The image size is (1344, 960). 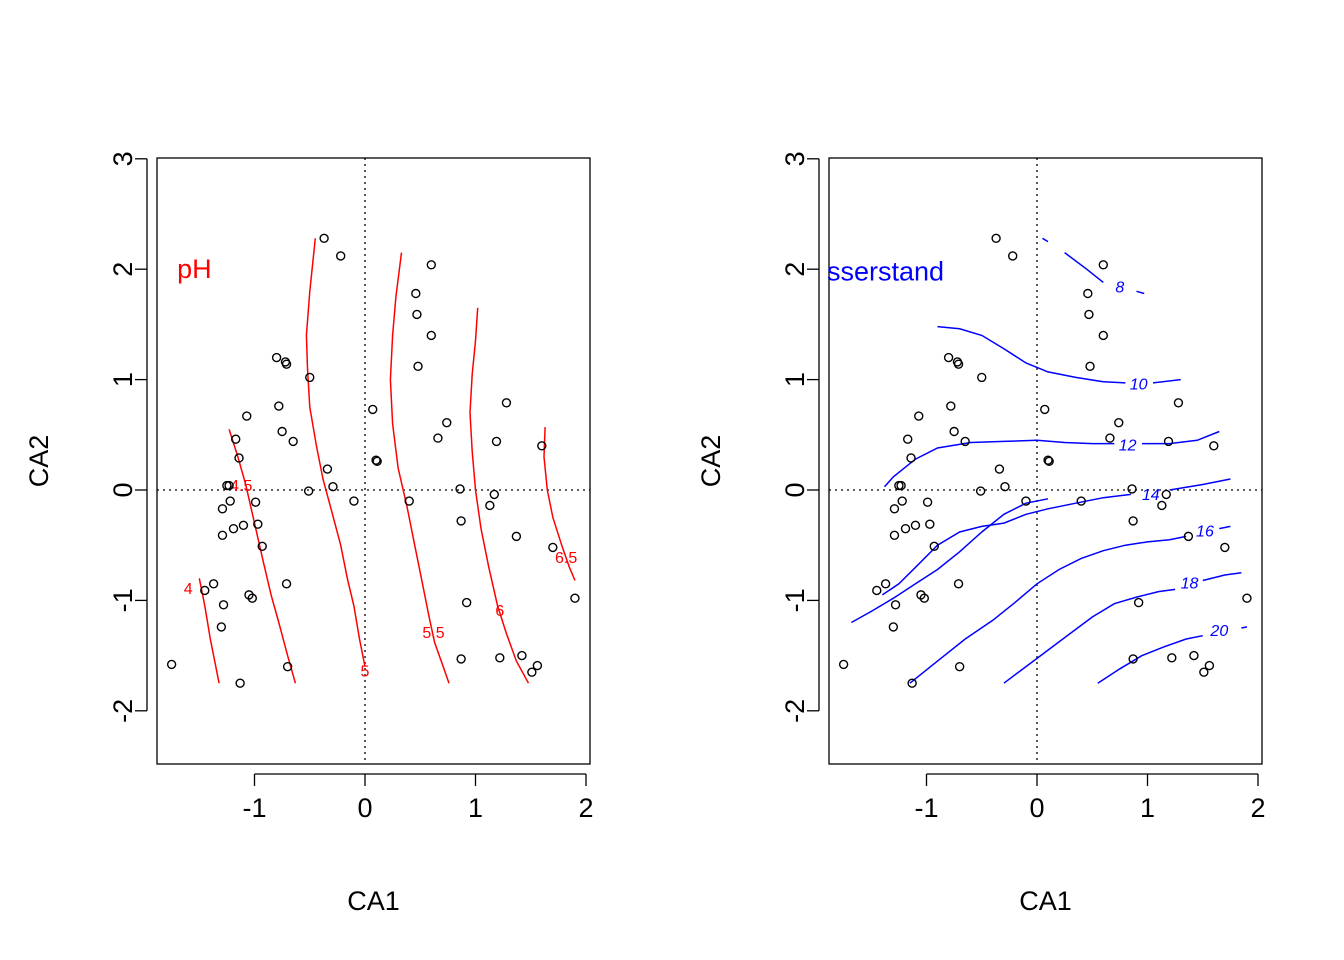 What do you see at coordinates (1257, 808) in the screenshot?
I see `x-tick-label: 2` at bounding box center [1257, 808].